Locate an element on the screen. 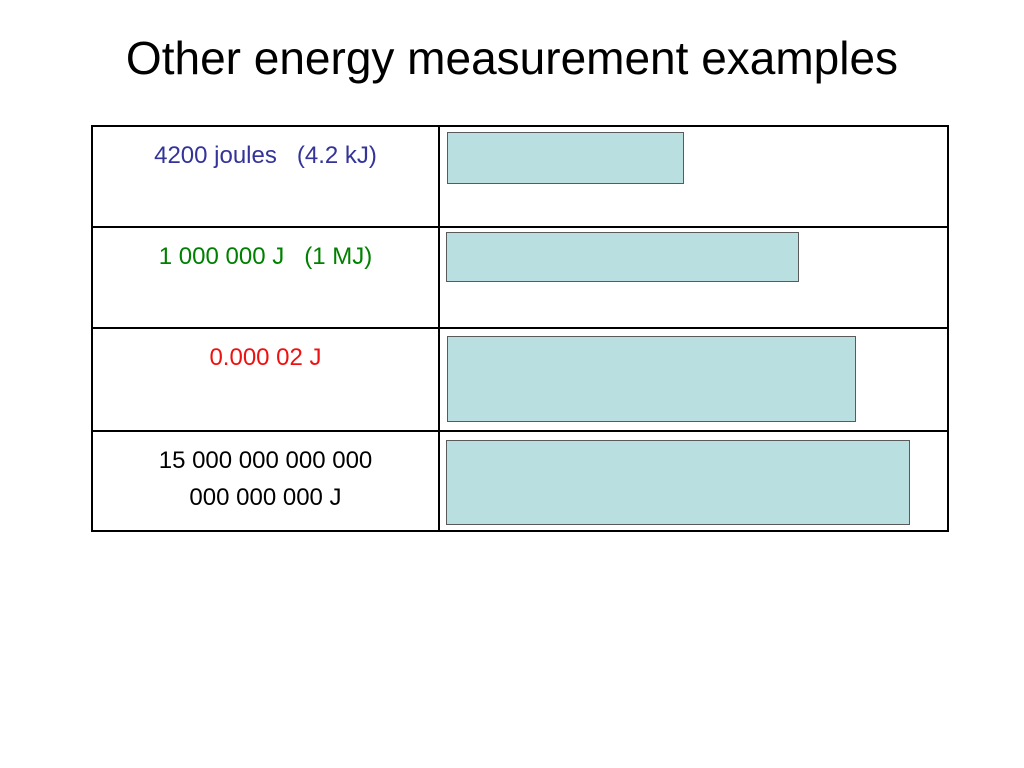  table-row: 1 000 000 J (1 MJ) is located at coordinates (520, 277).